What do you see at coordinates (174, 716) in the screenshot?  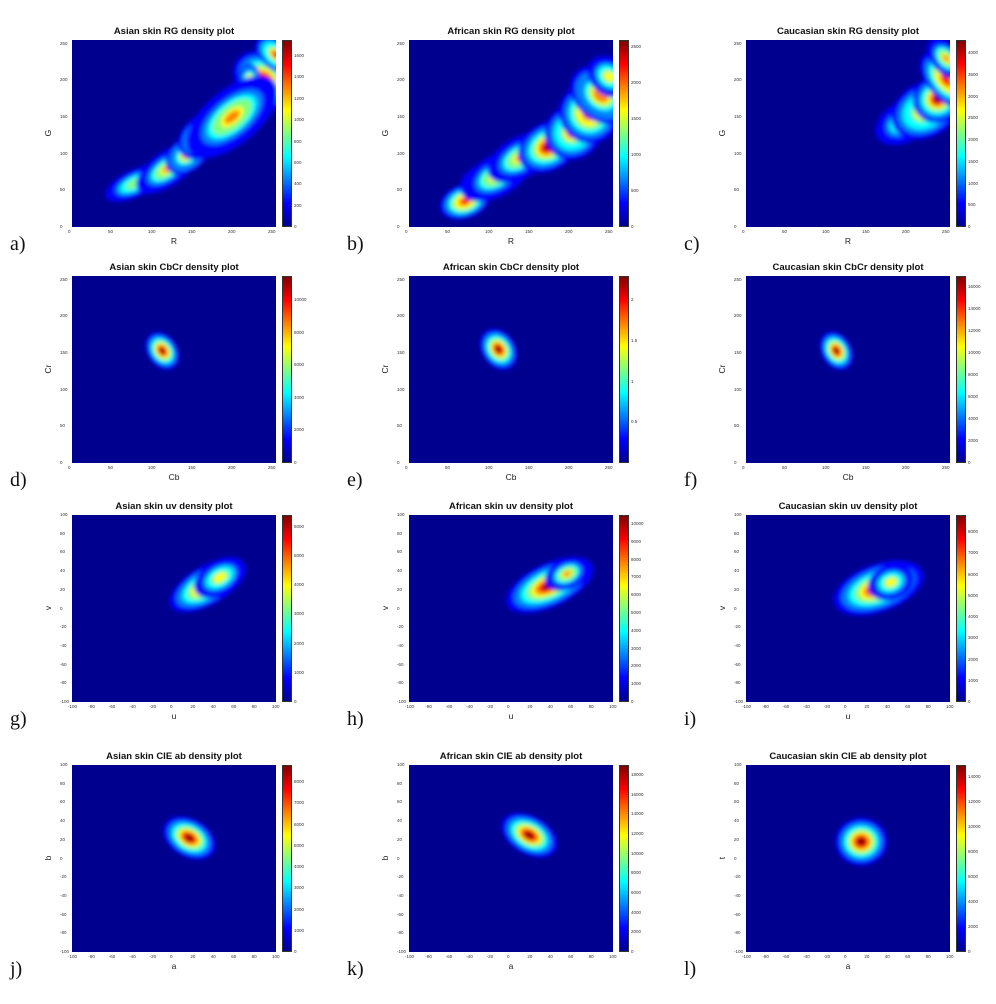 I see `x-axis-label: u` at bounding box center [174, 716].